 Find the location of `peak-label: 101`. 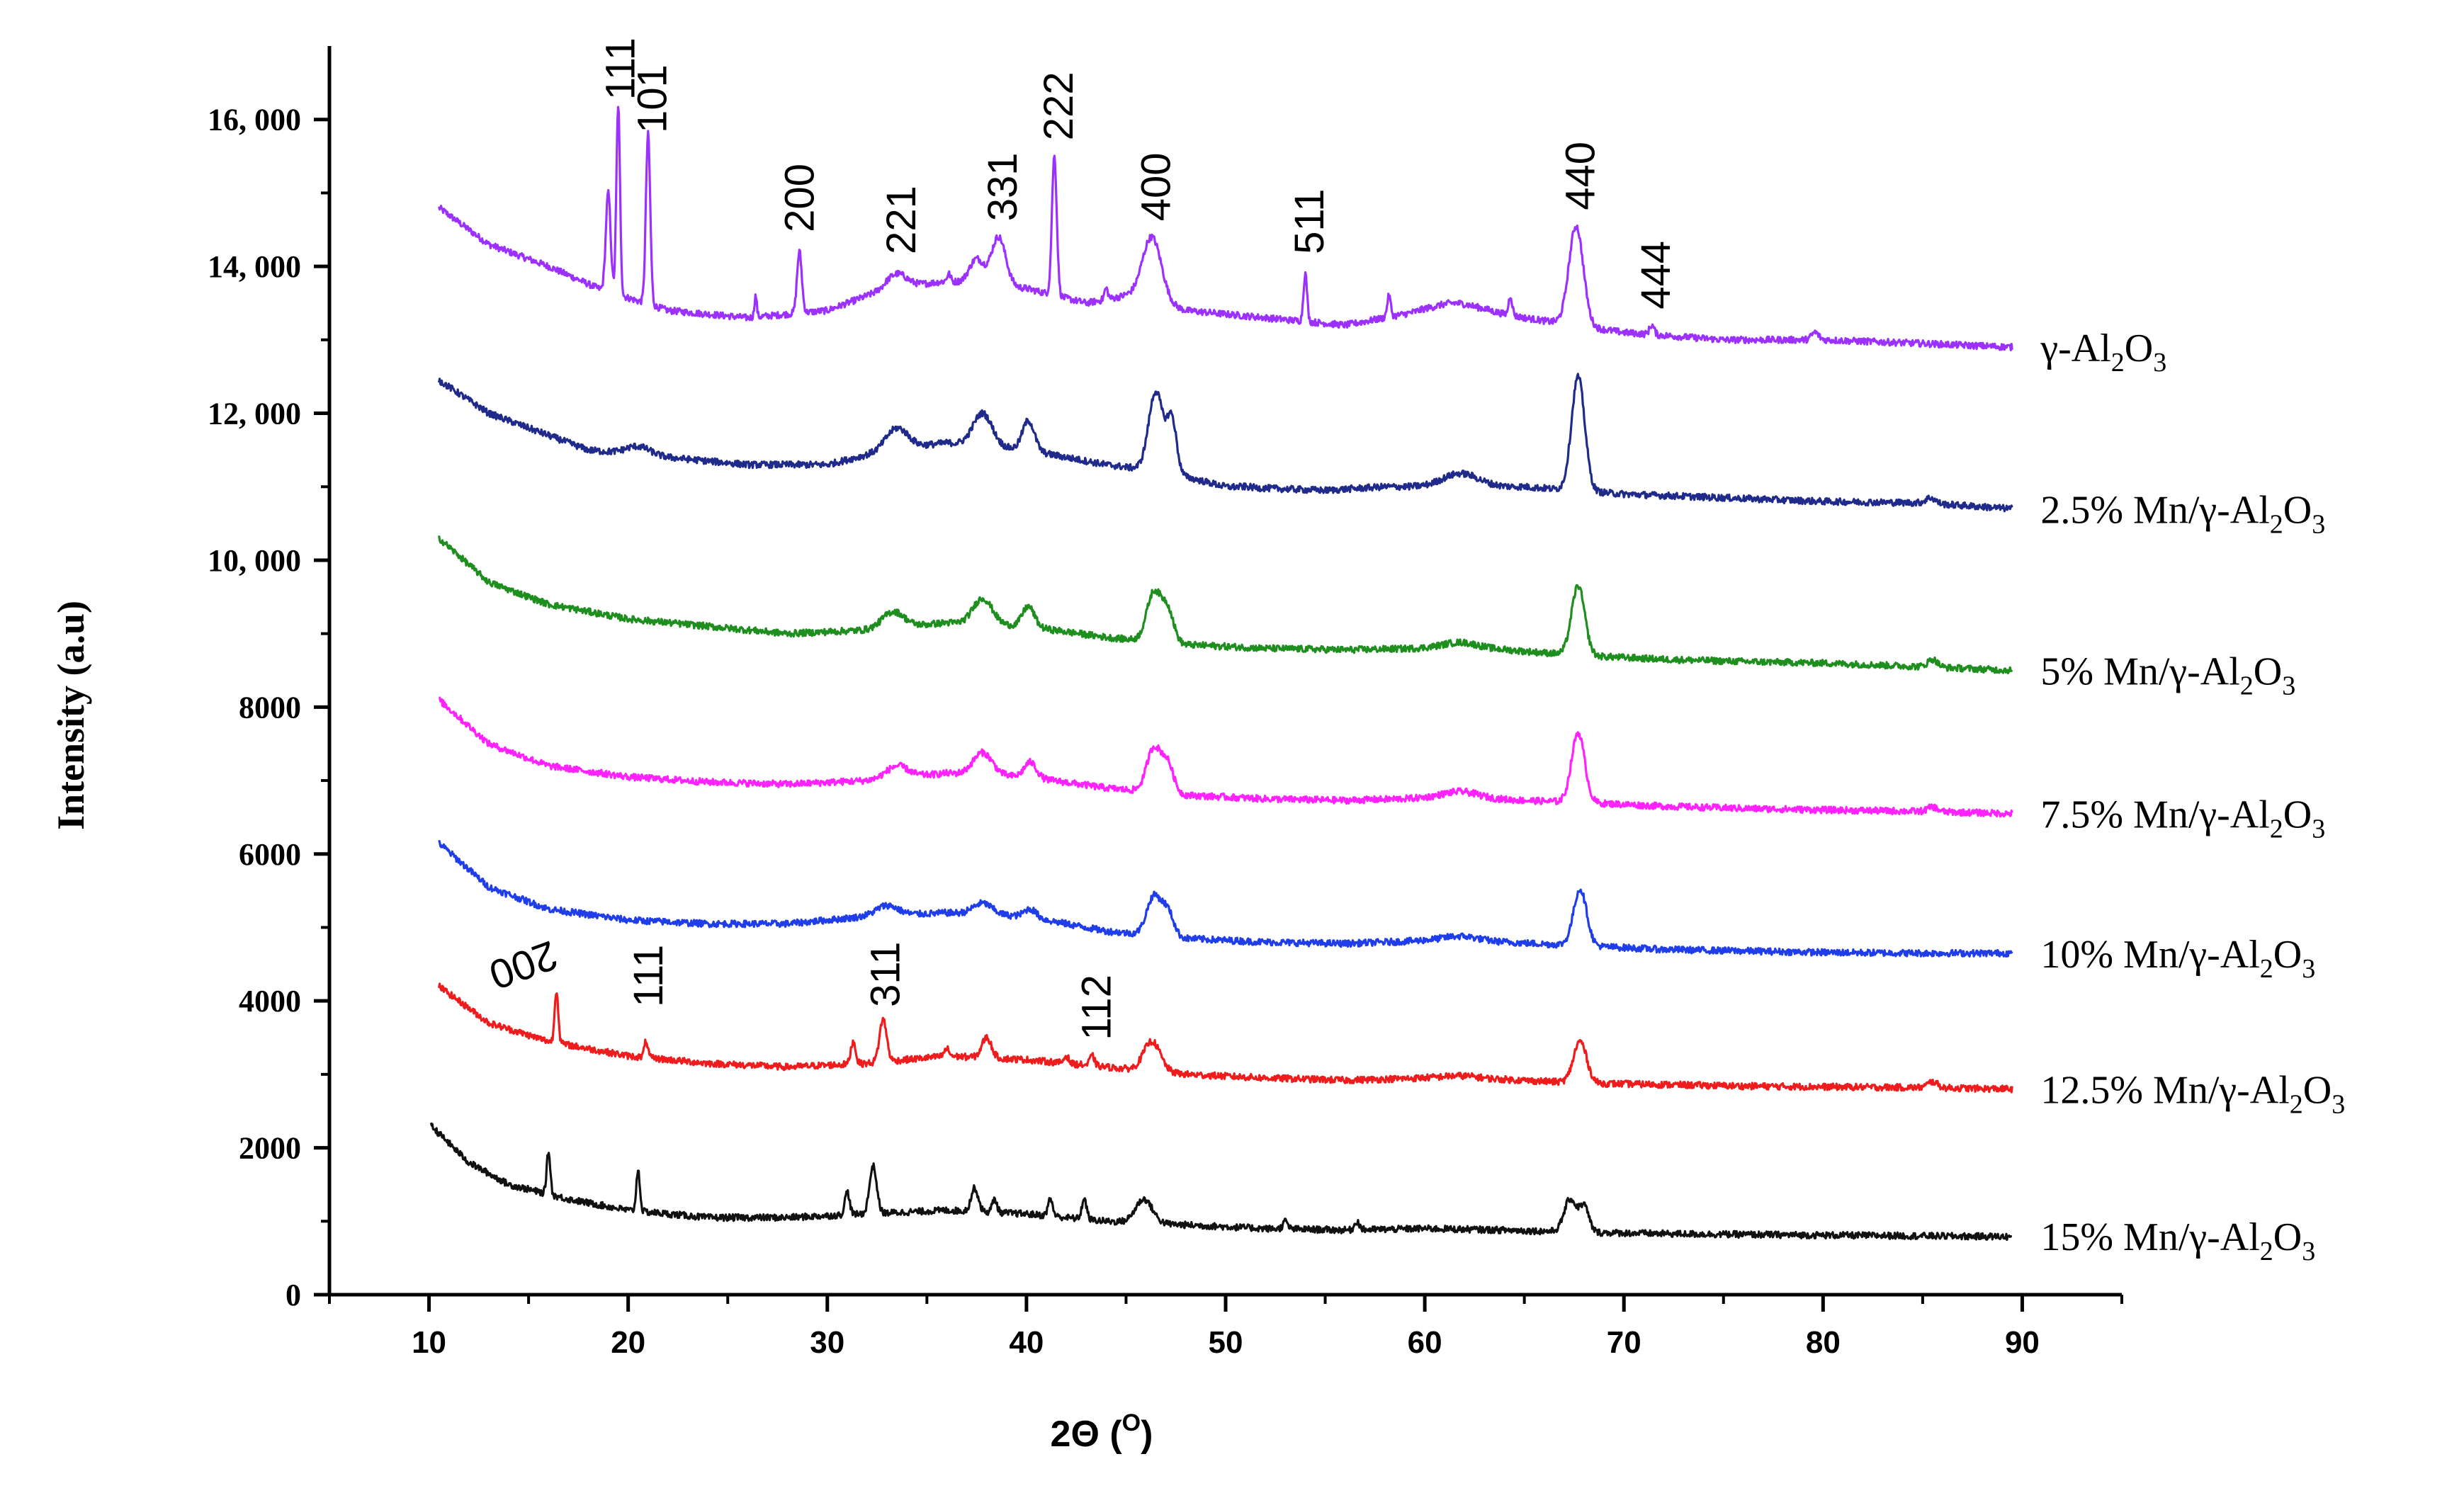

peak-label: 101 is located at coordinates (652, 98).